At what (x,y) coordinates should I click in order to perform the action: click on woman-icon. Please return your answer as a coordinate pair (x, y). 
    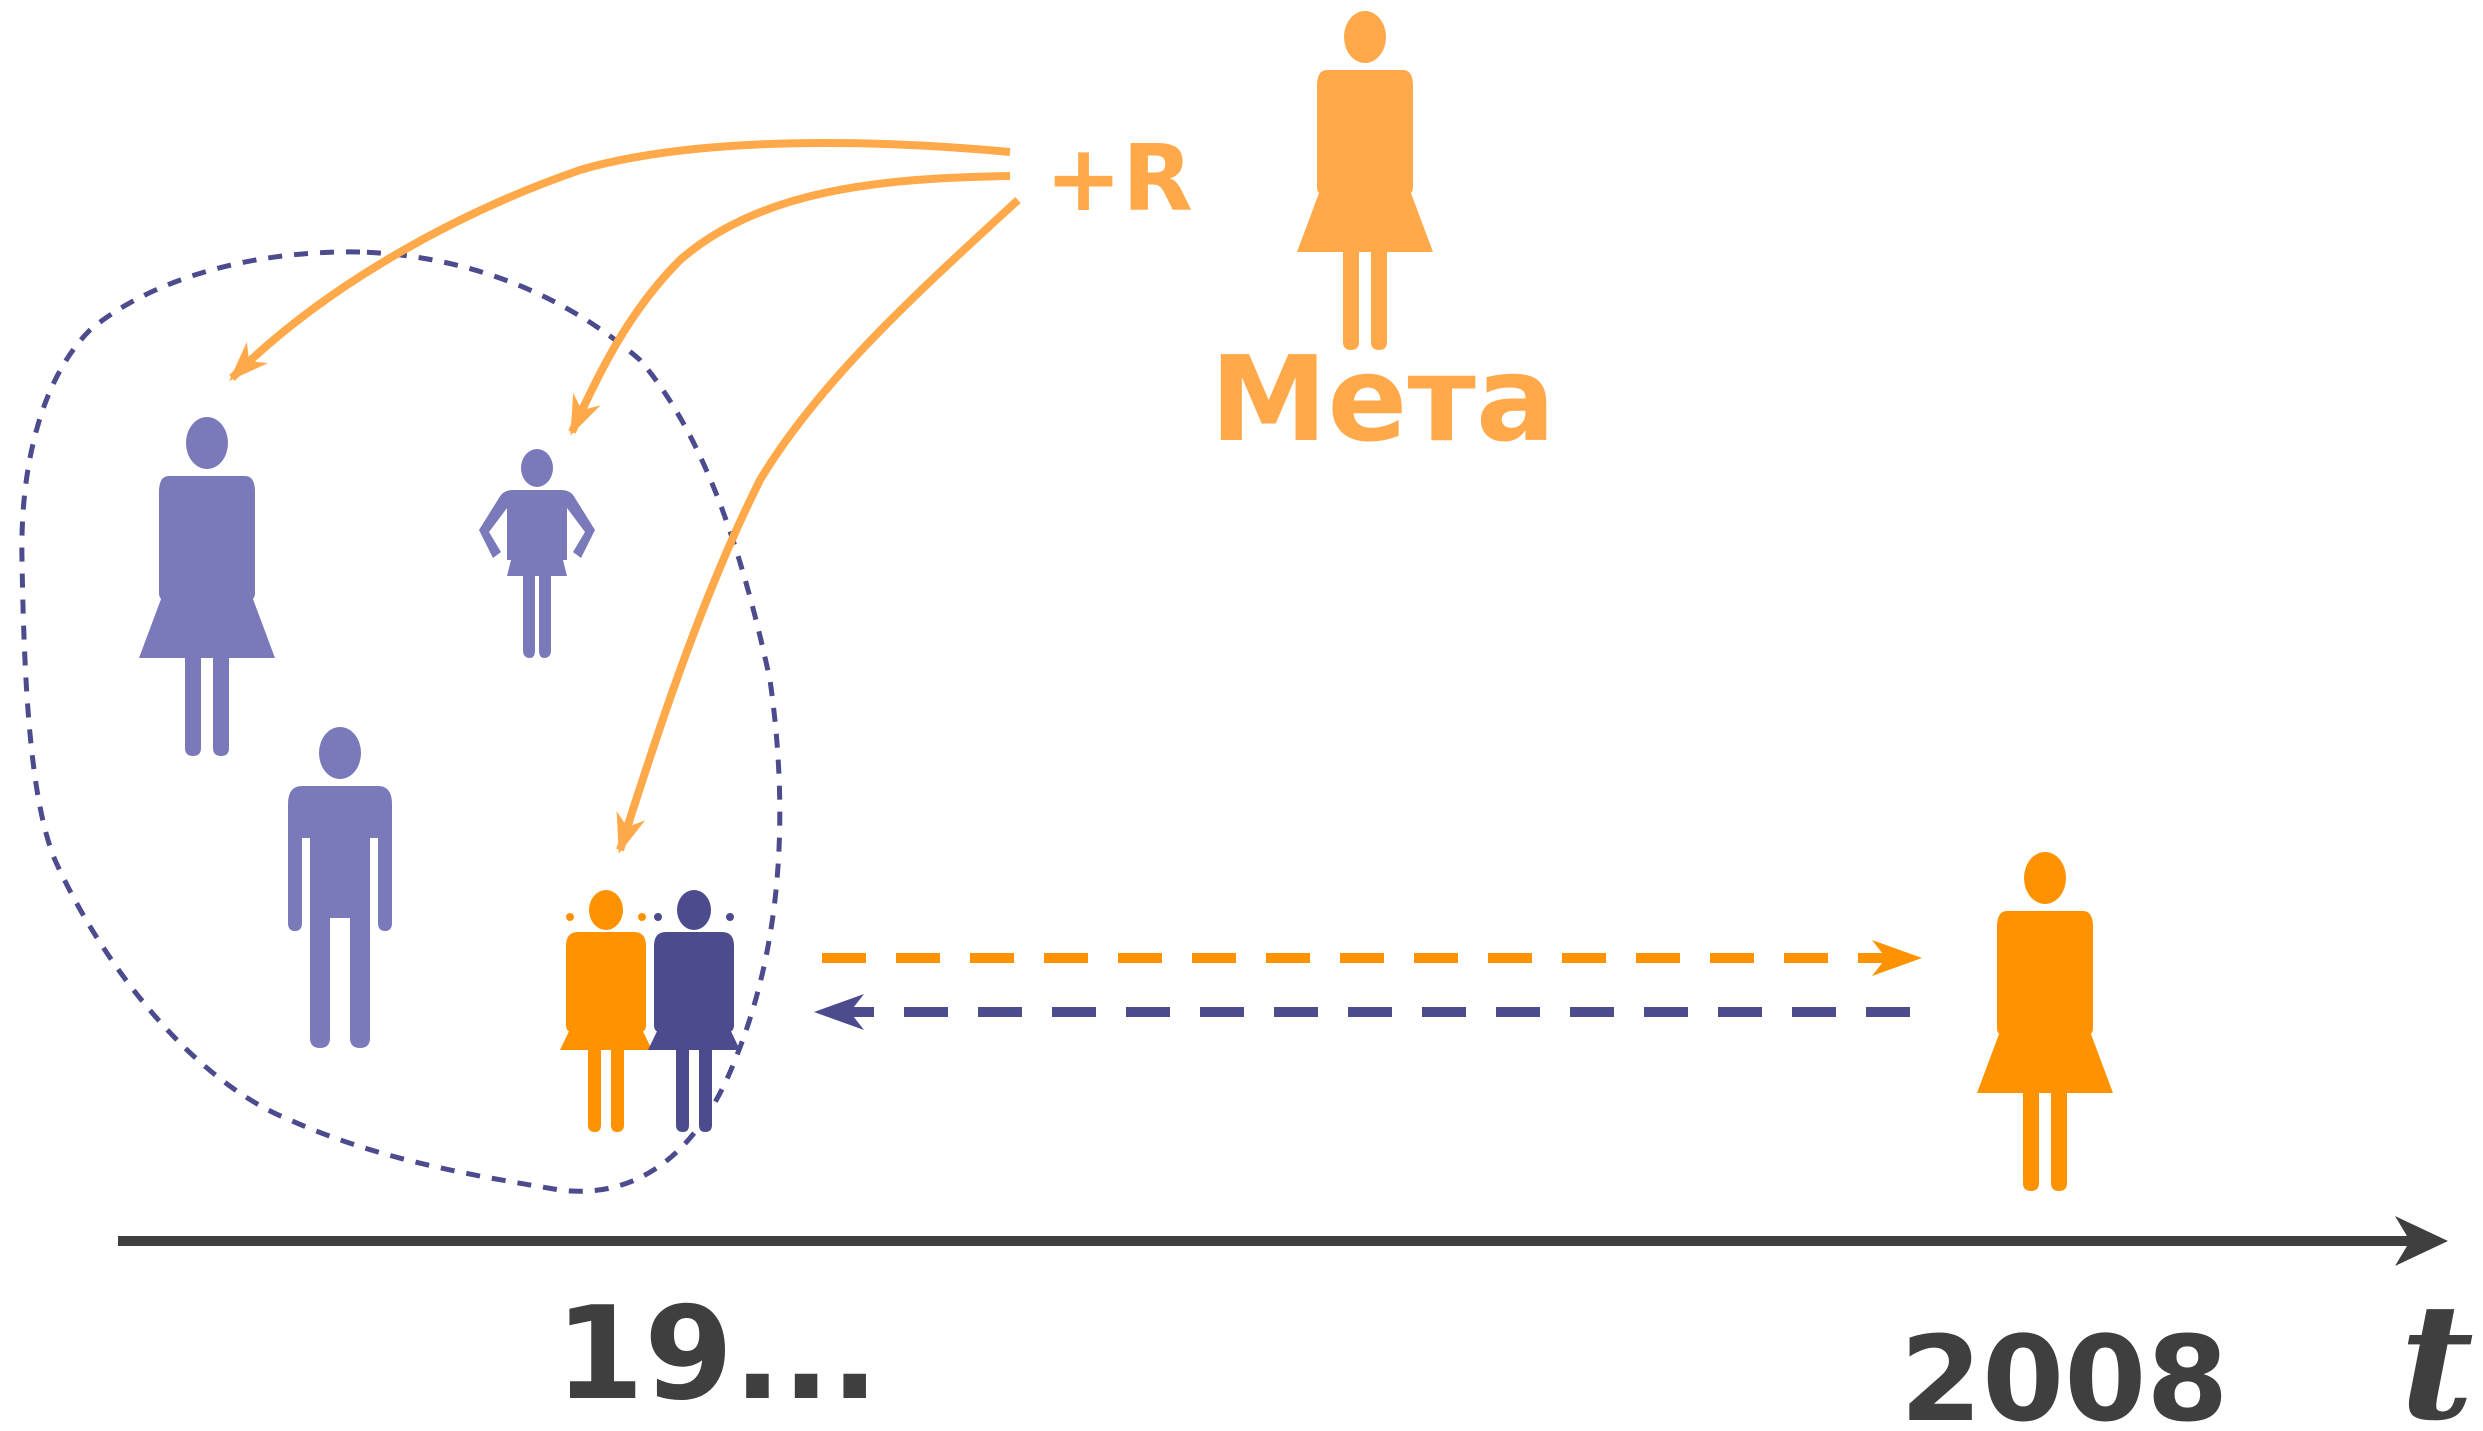
    Looking at the image, I should click on (207, 586).